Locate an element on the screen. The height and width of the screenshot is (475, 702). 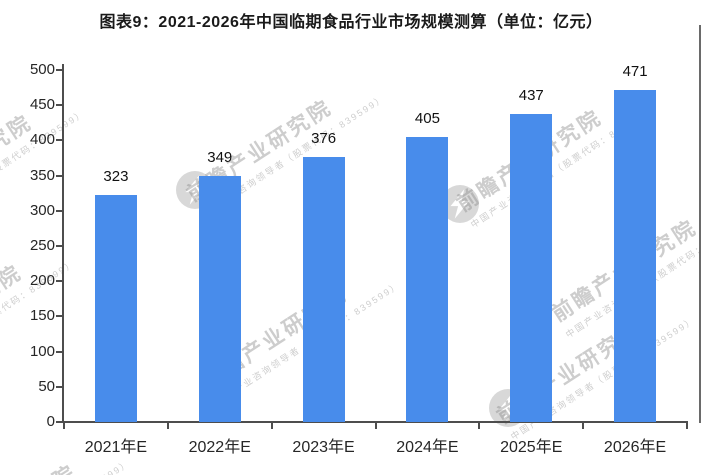
y-tick-label: 450 is located at coordinates (42, 105).